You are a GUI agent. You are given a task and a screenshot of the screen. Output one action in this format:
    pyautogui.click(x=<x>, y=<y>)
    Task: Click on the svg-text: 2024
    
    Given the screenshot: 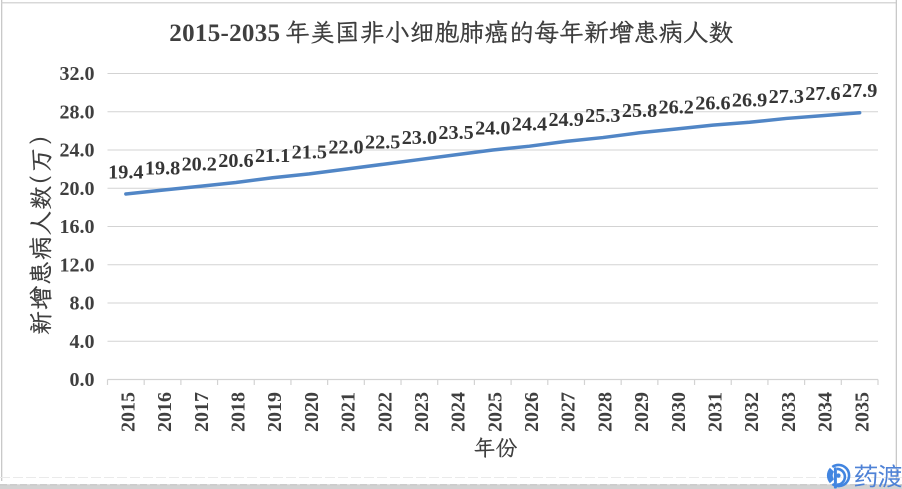 What is the action you would take?
    pyautogui.click(x=459, y=412)
    